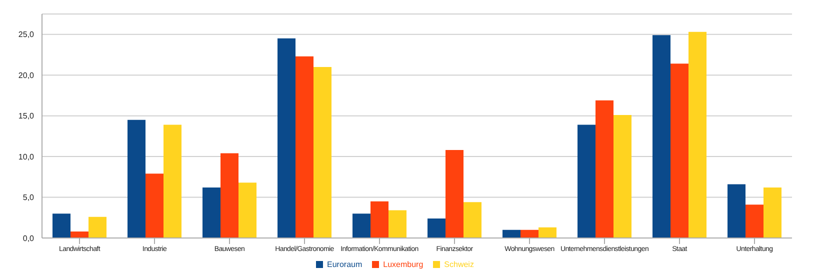  What do you see at coordinates (459, 264) in the screenshot?
I see `legend-label: Schweiz` at bounding box center [459, 264].